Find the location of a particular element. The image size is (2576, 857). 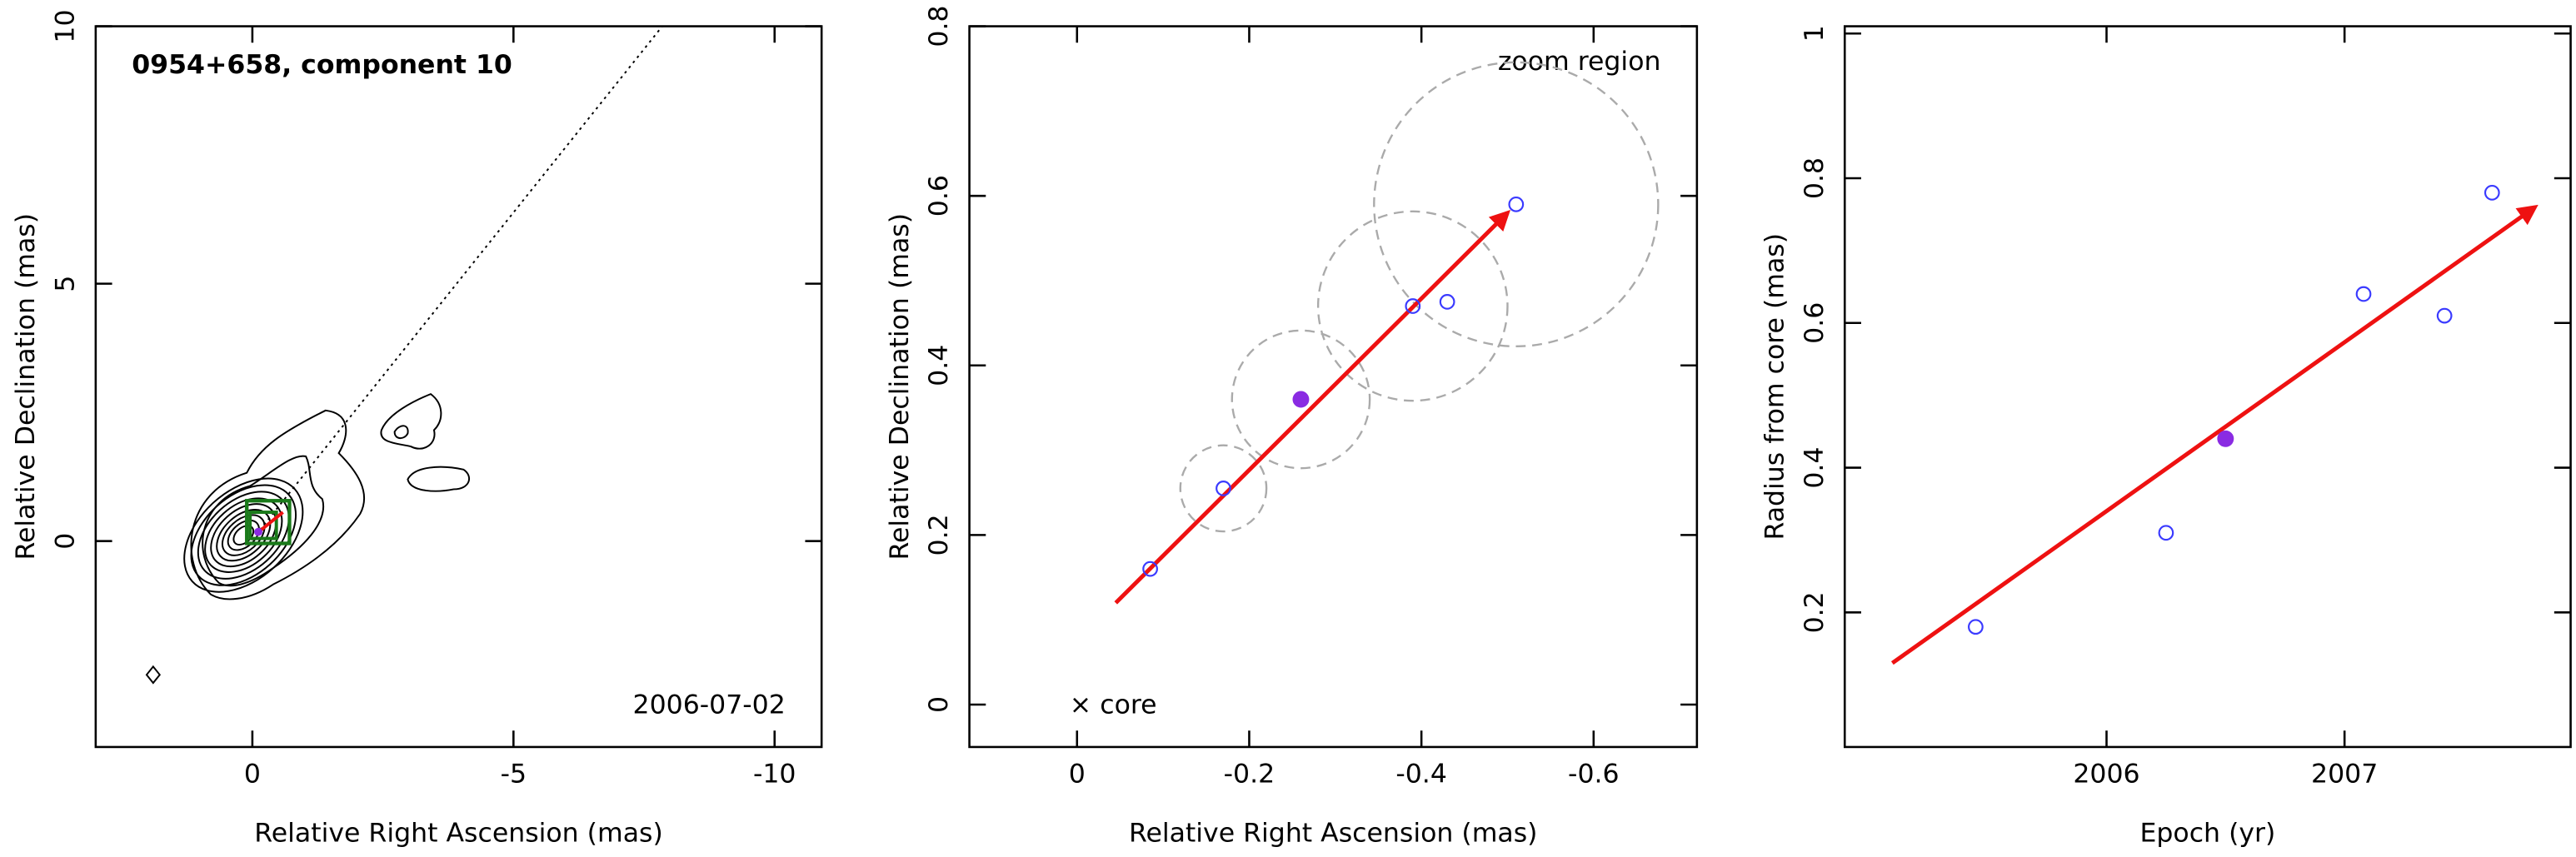

x-tick-label: -5 is located at coordinates (514, 774).